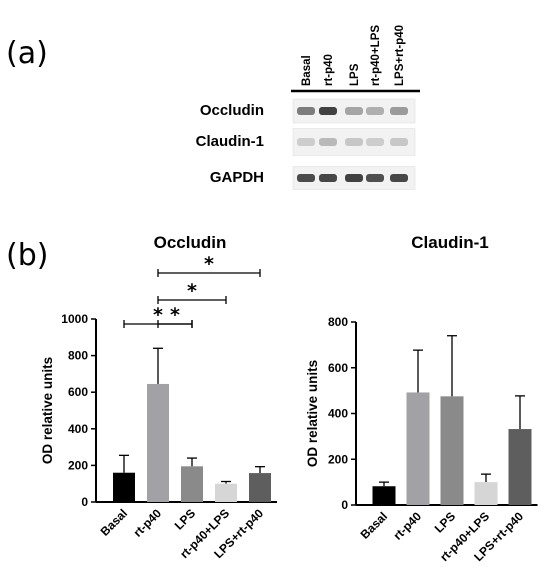 The width and height of the screenshot is (550, 586). I want to click on blot-row-label: Occludin, so click(232, 110).